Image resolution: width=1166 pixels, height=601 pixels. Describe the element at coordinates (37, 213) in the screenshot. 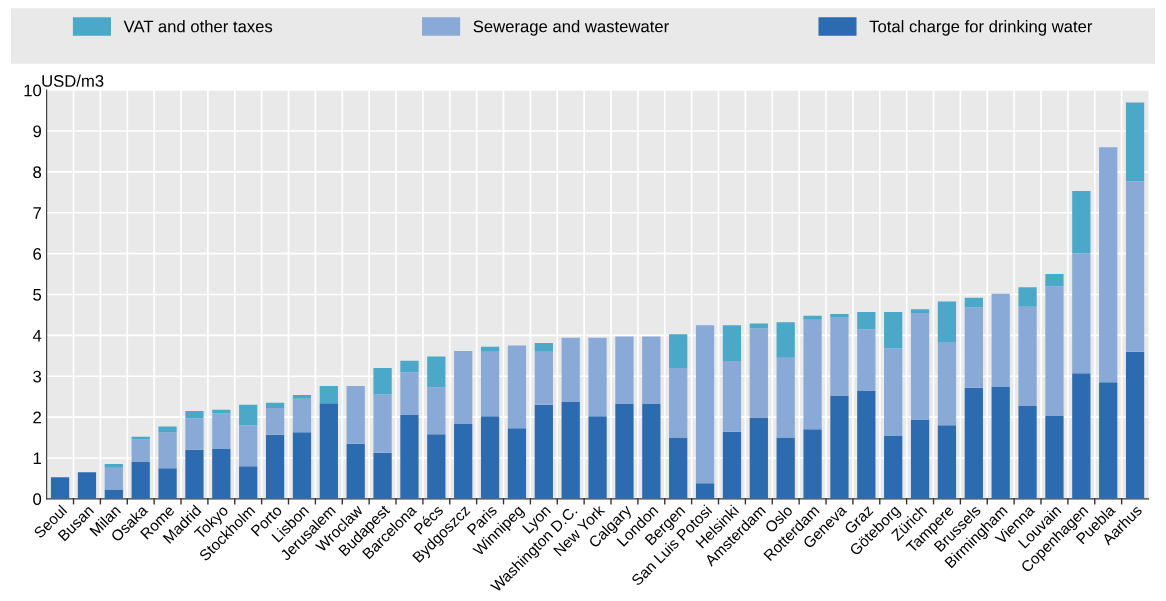

I see `y-tick-label: 7` at that location.